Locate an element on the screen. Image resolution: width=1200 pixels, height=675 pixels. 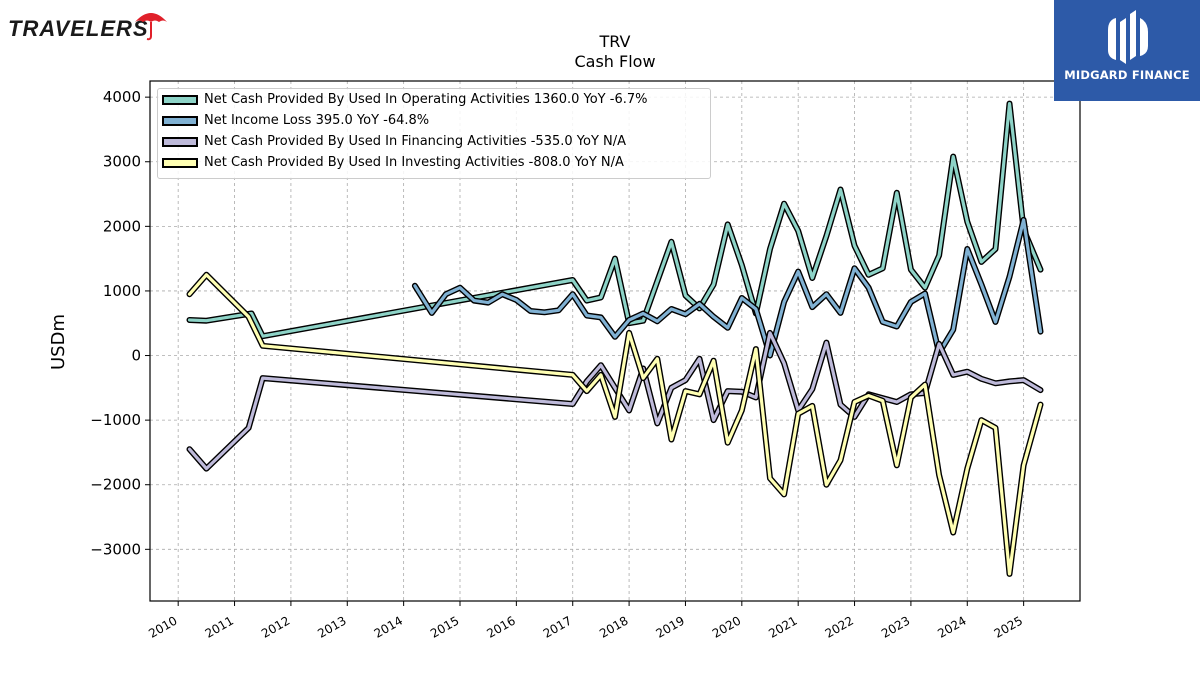
y-tick-label: 2000 is located at coordinates (122, 226).